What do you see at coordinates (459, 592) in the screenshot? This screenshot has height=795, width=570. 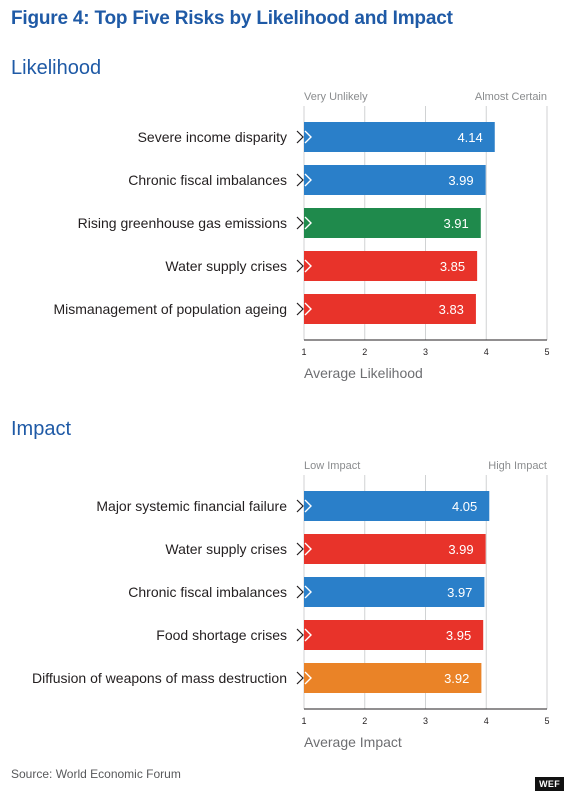 I see `value-label: 3.97` at bounding box center [459, 592].